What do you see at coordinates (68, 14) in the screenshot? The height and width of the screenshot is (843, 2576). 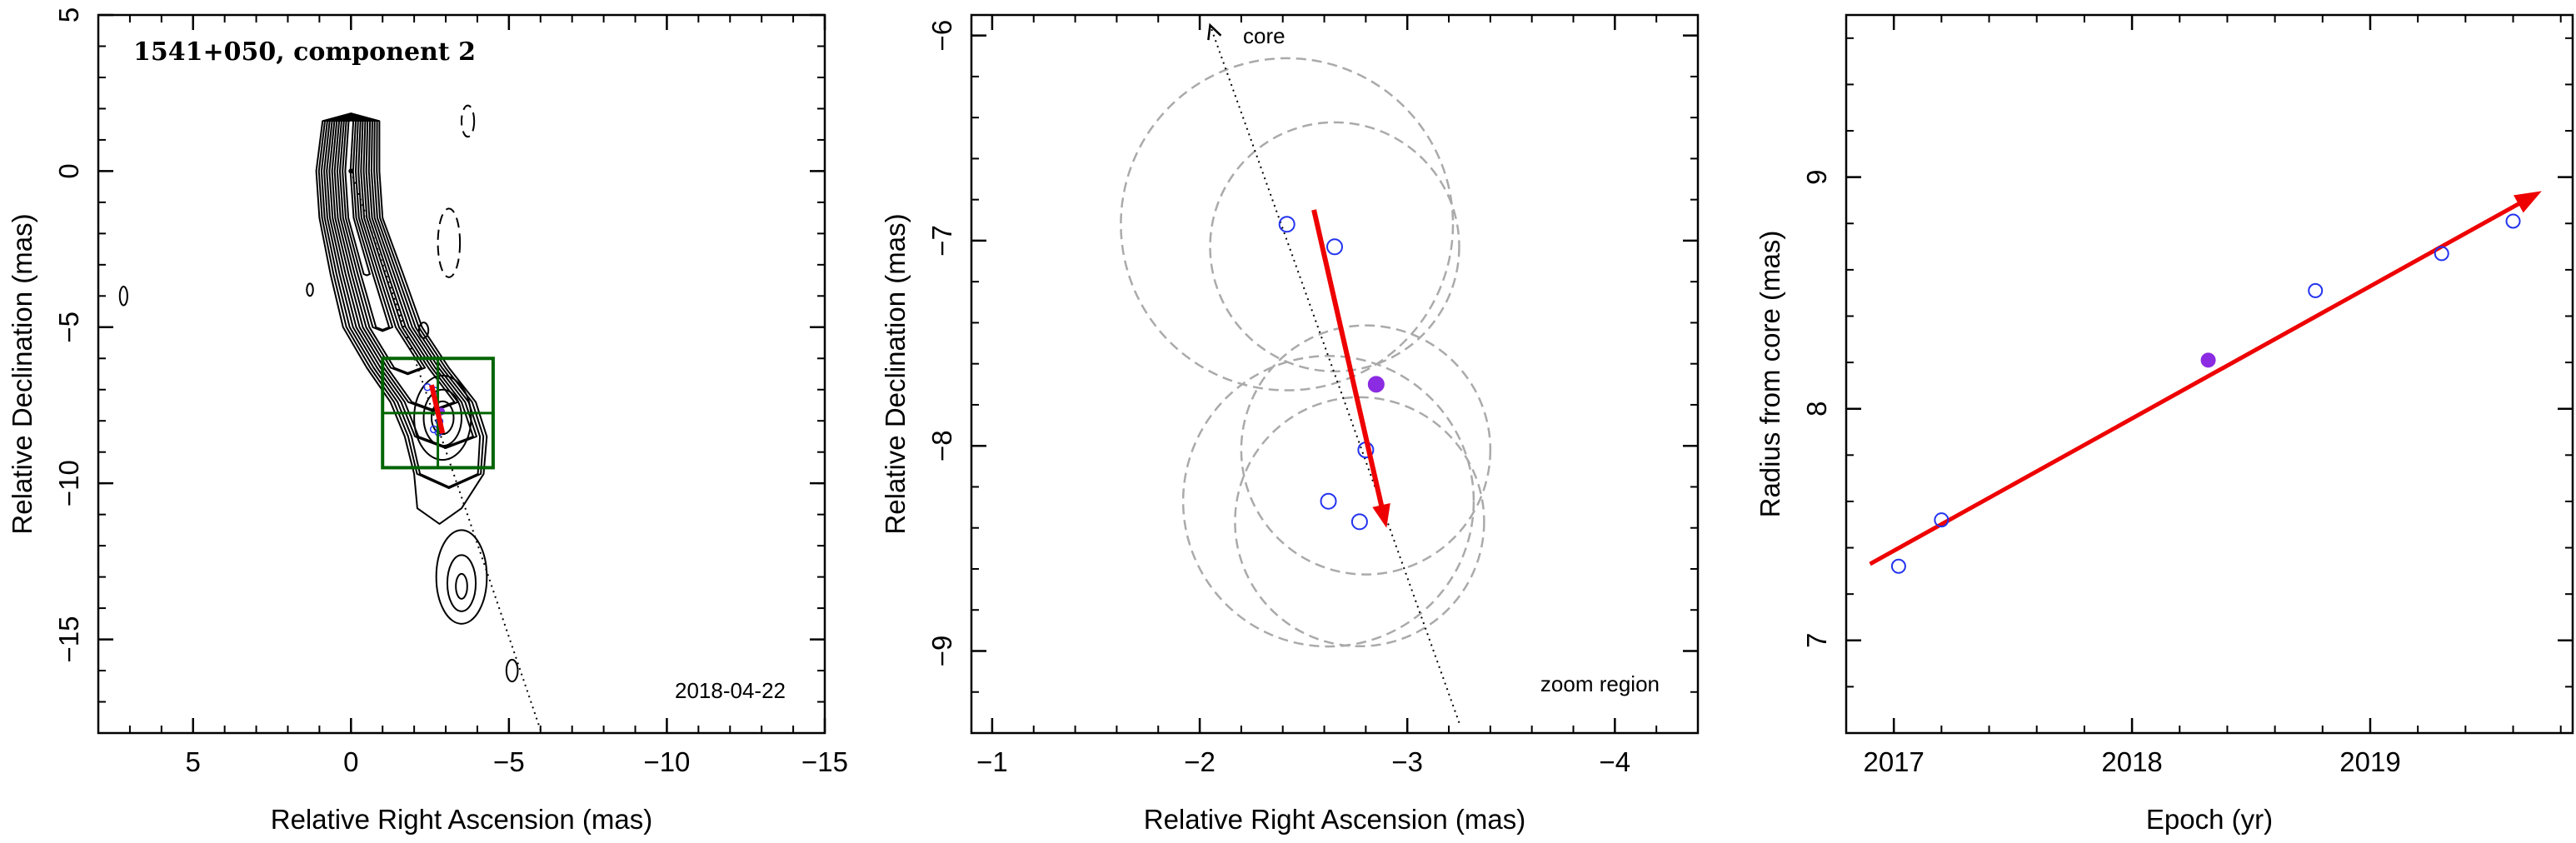 I see `map-y-tick-label: 5` at bounding box center [68, 14].